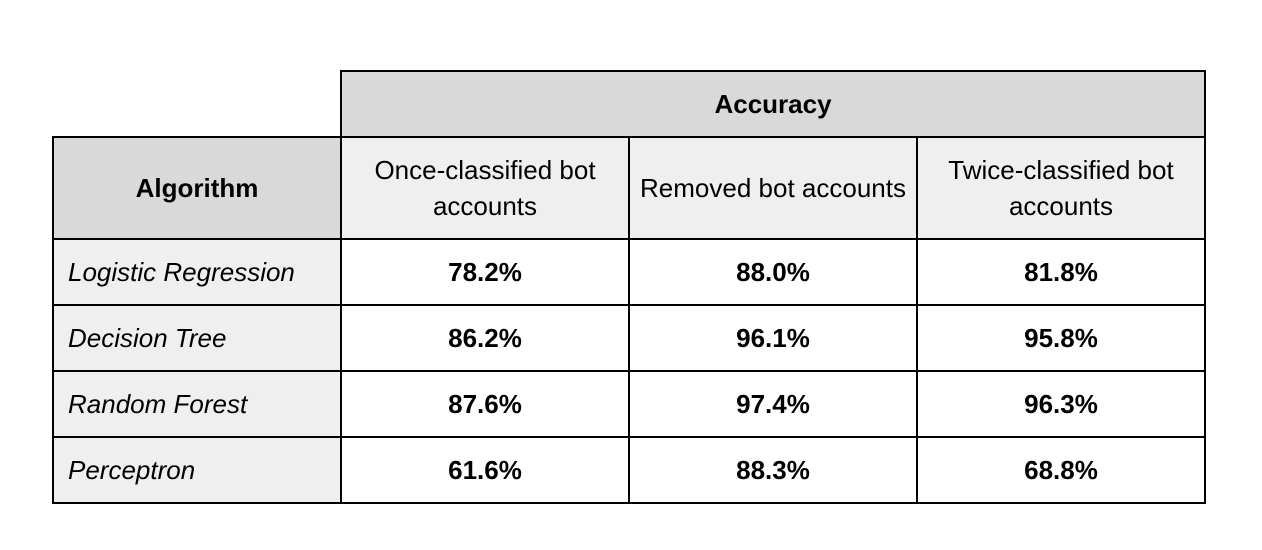 This screenshot has width=1262, height=550. I want to click on table-cell: 61.6%, so click(485, 470).